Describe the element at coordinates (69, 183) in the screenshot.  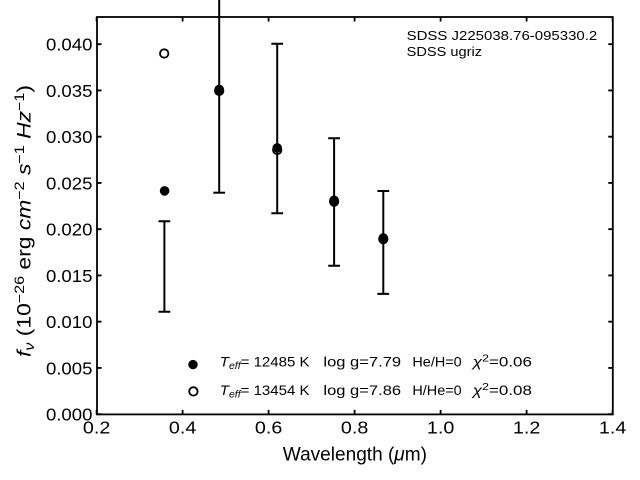
I see `svg-text: 0.025` at that location.